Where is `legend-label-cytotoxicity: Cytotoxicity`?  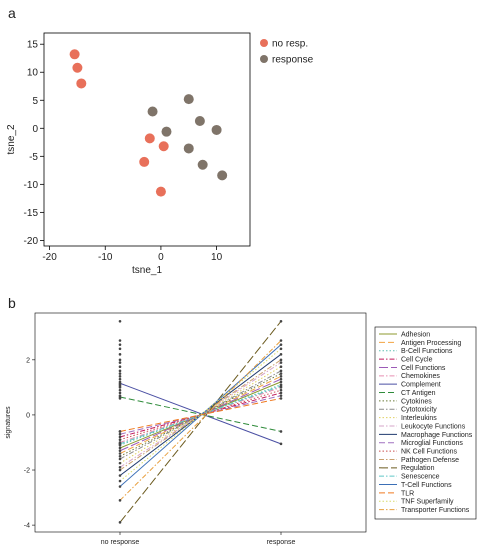 legend-label-cytotoxicity: Cytotoxicity is located at coordinates (419, 410).